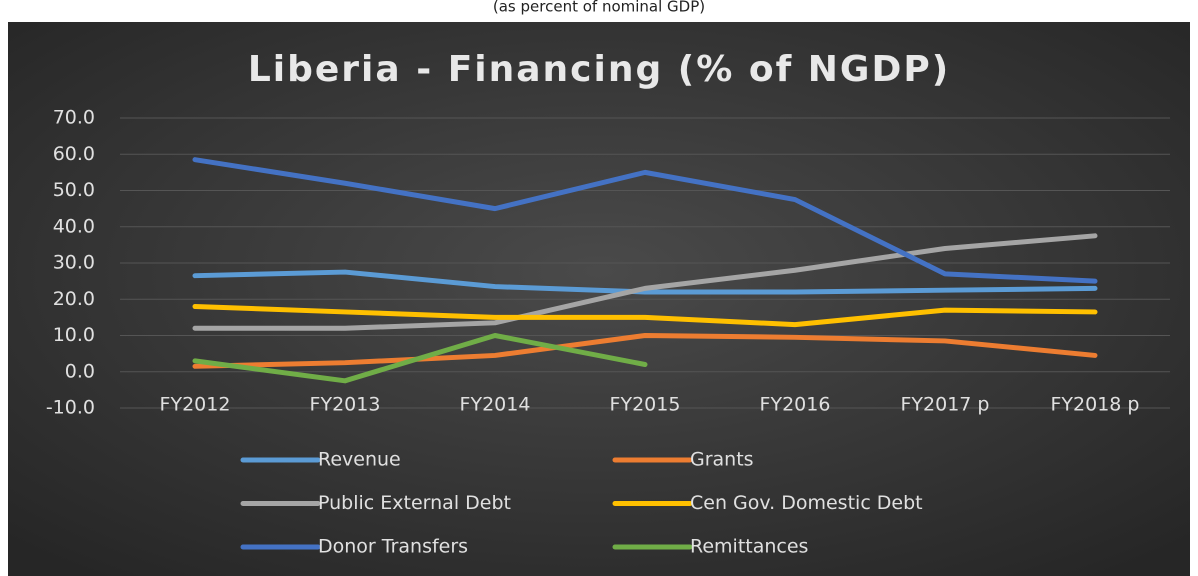  Describe the element at coordinates (195, 405) in the screenshot. I see `x-tick-label: FY2012` at that location.